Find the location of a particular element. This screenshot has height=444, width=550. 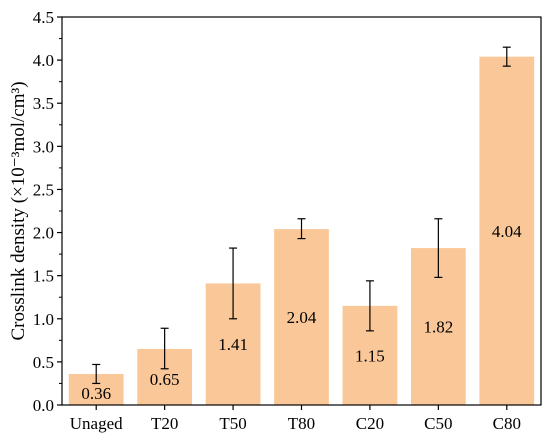

x-tick-label-c80: C80 is located at coordinates (507, 423).